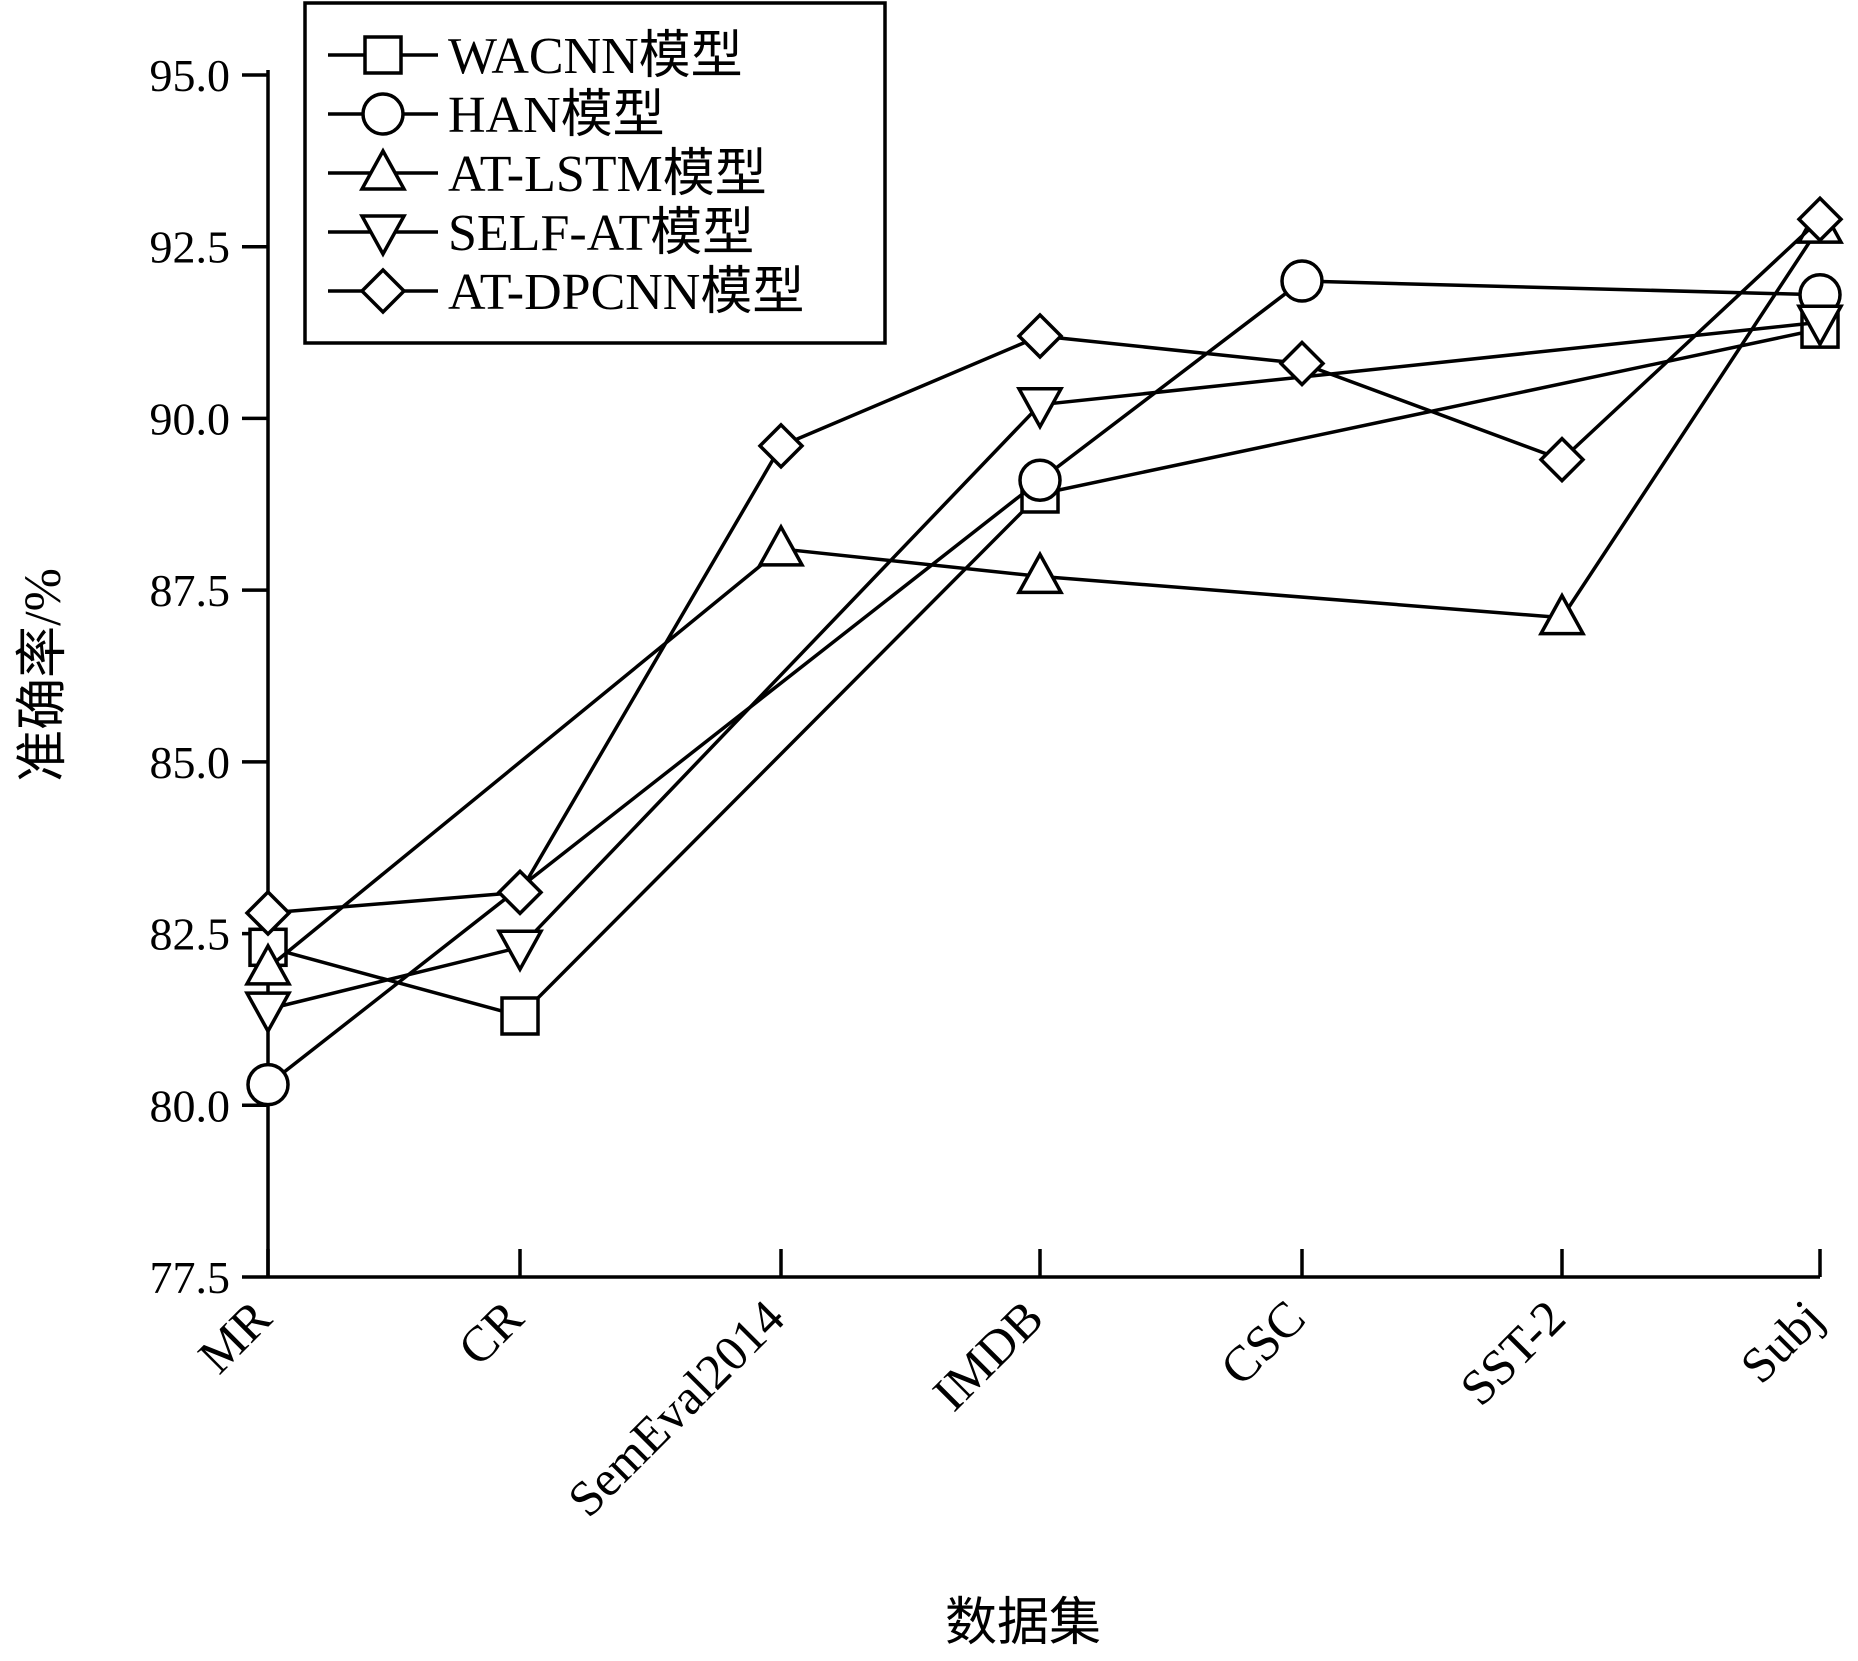  I want to click on legend-entry: HAN模型, so click(496, 115).